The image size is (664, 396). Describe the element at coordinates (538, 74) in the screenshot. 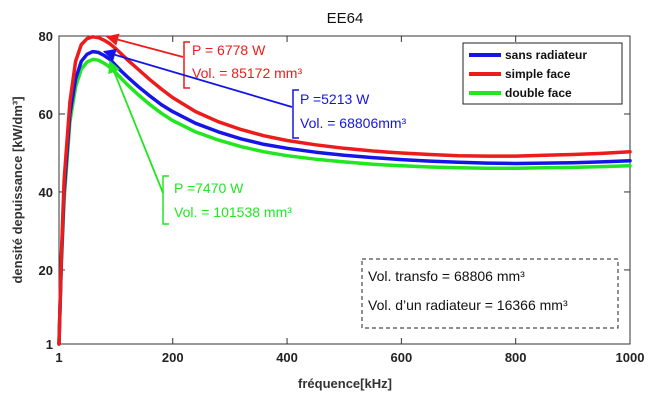

I see `legend-entry: simple face` at that location.